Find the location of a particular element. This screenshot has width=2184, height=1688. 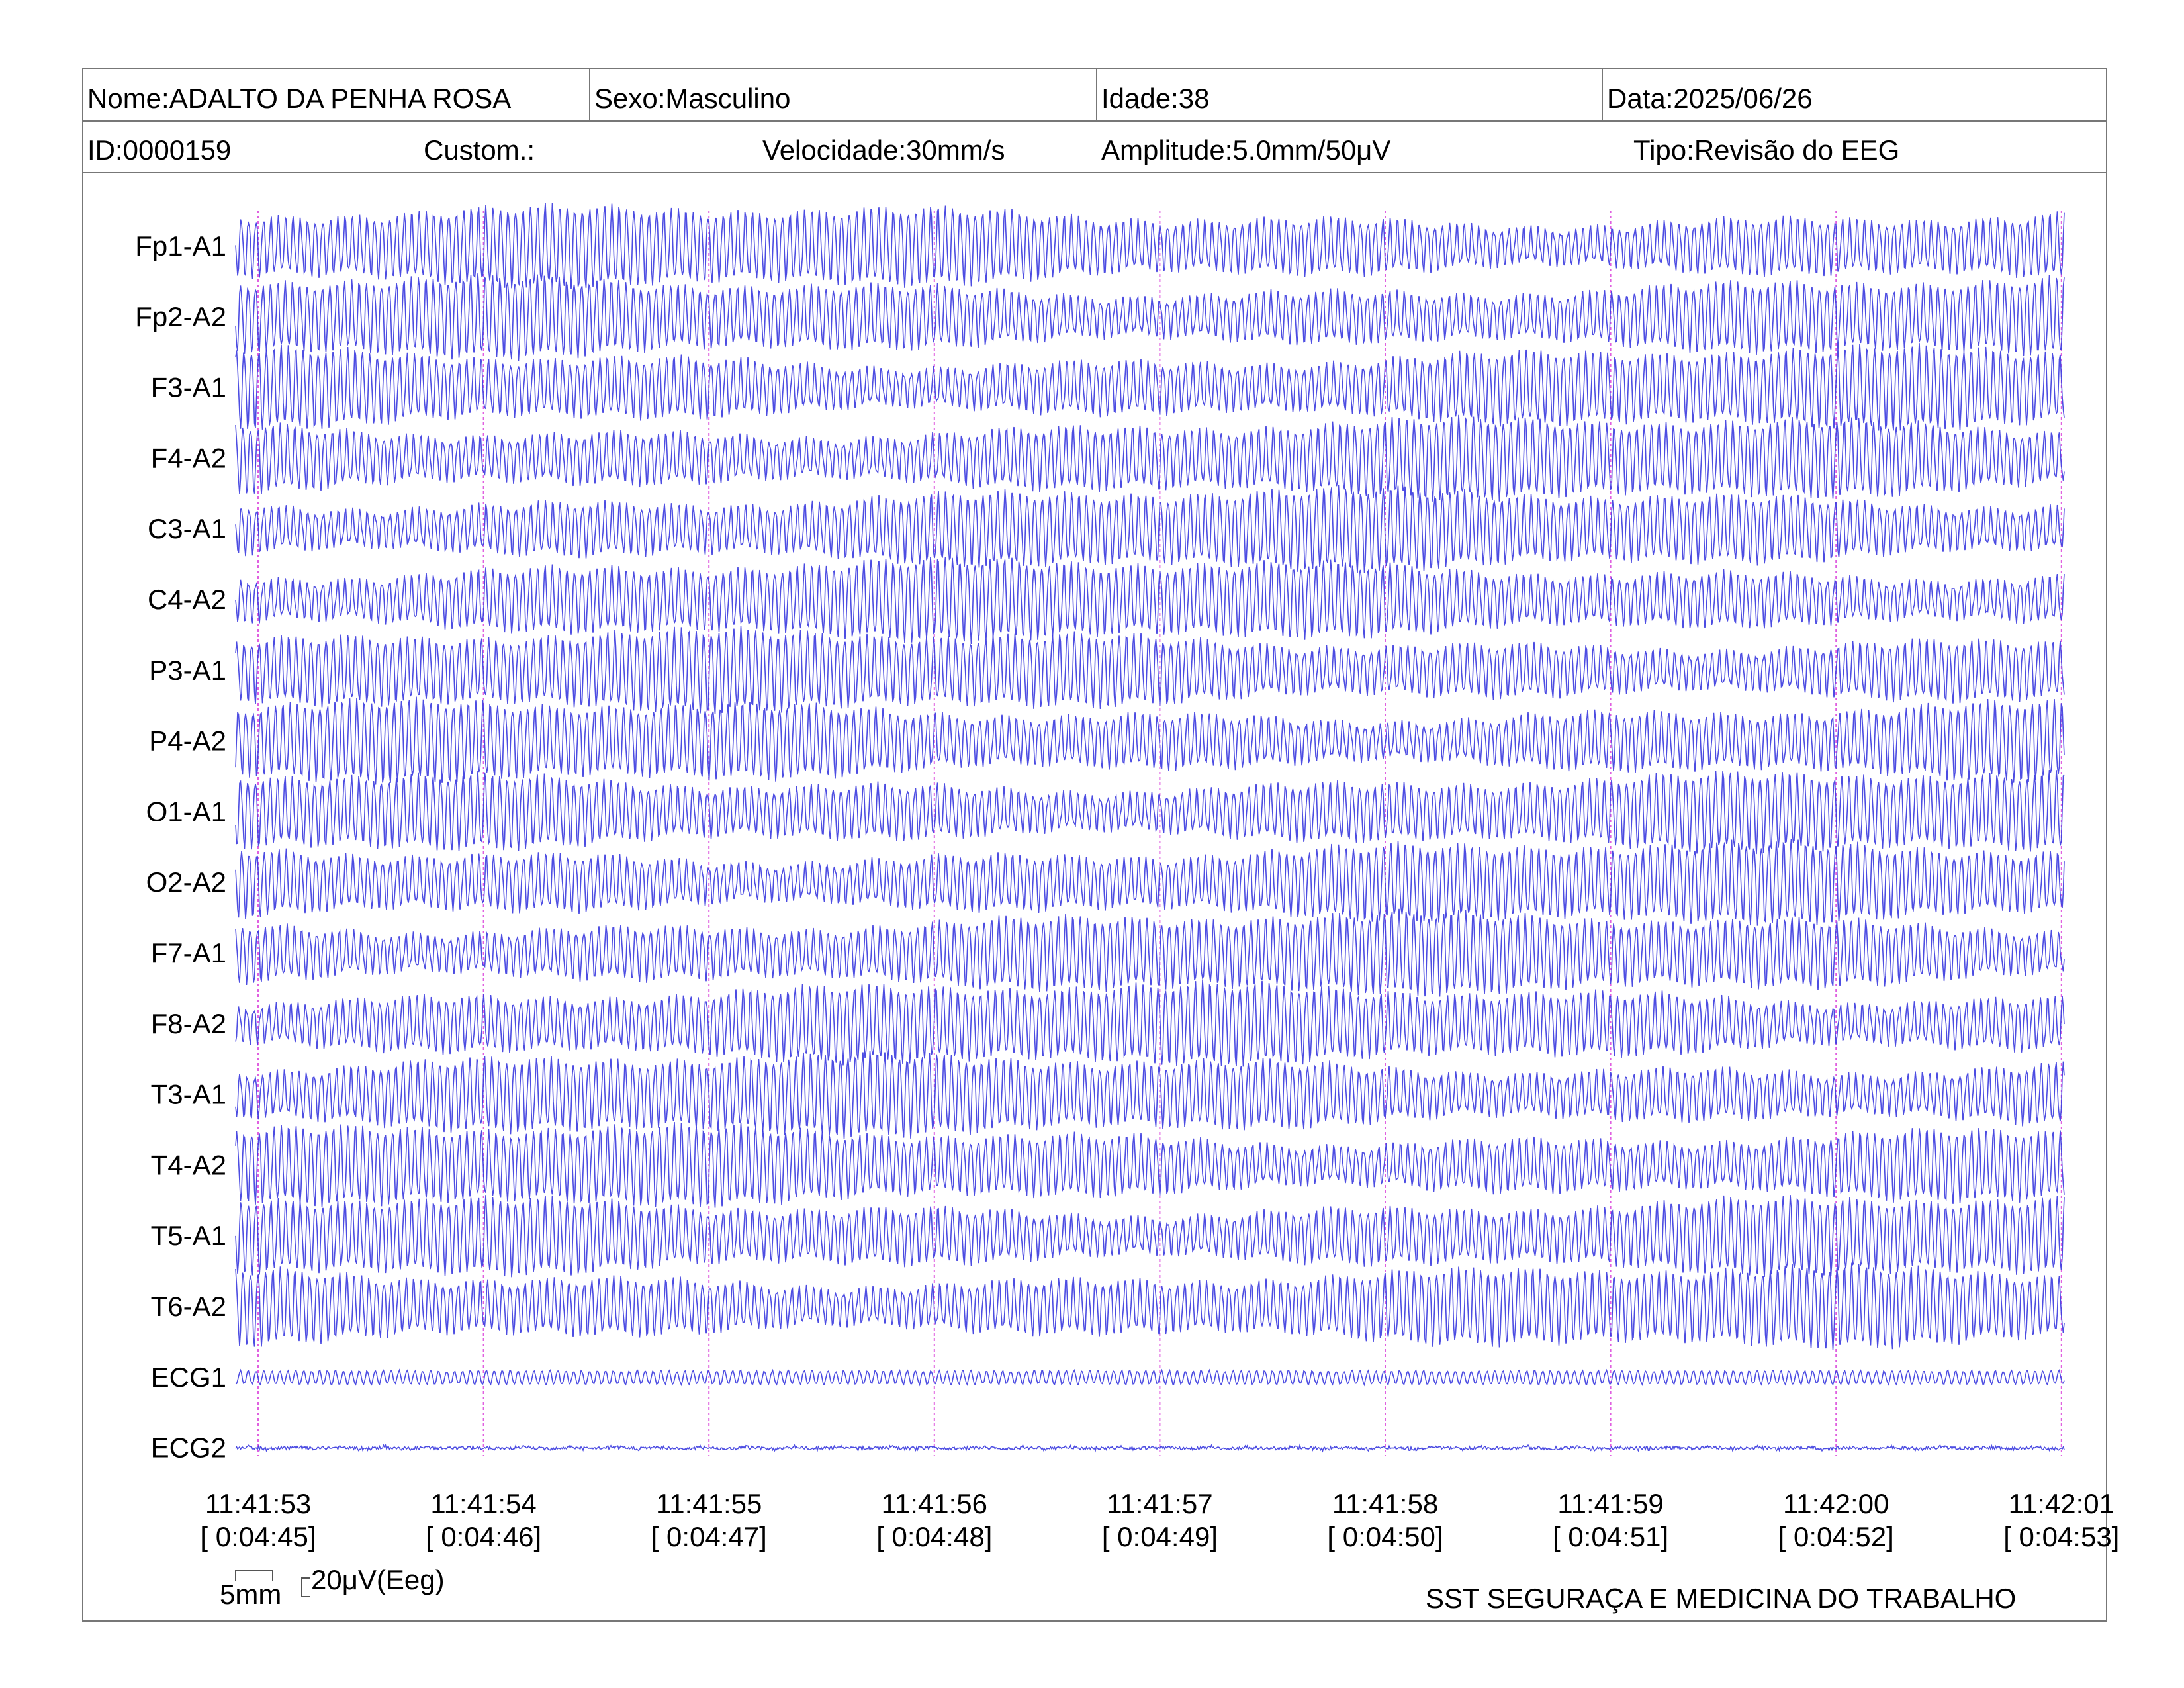

channel-label: T3-A1 is located at coordinates (188, 1094).